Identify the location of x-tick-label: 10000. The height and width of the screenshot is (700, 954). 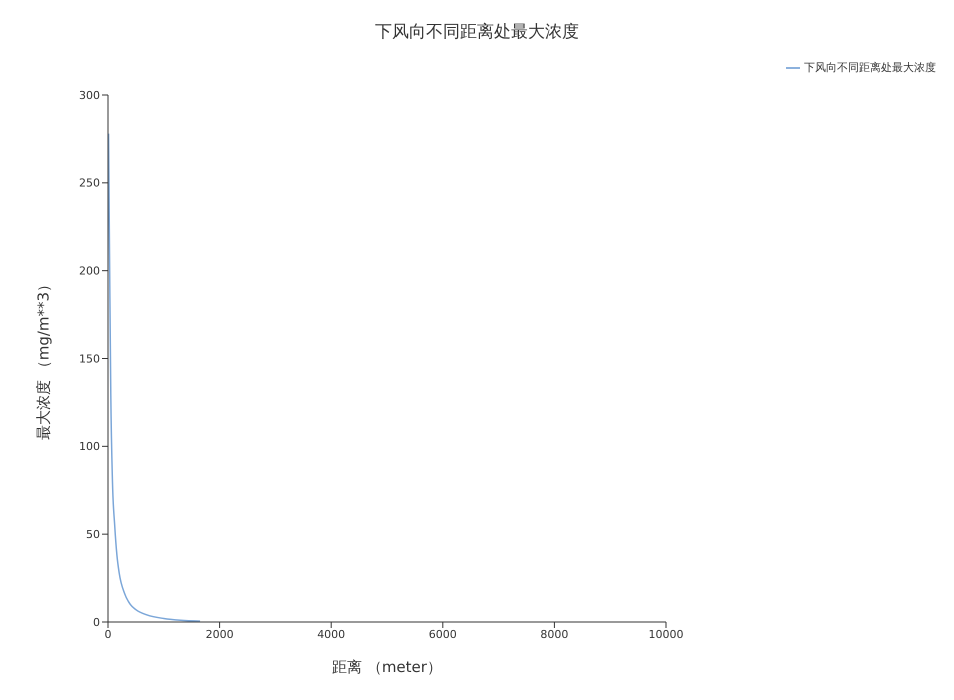
(666, 634).